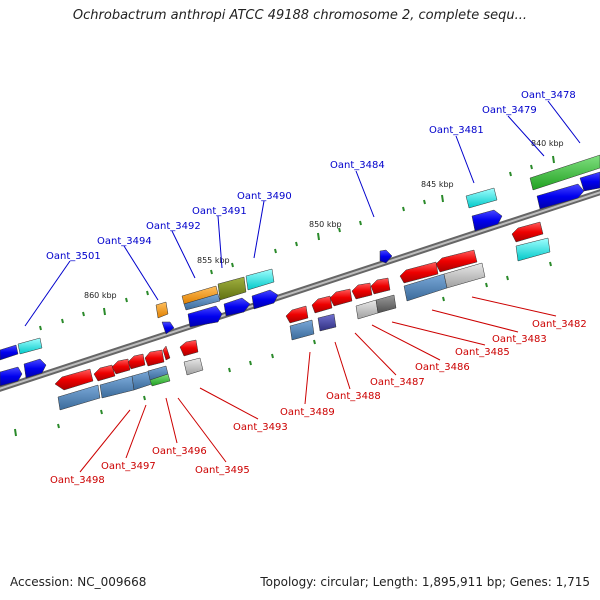 Image resolution: width=600 pixels, height=600 pixels. I want to click on gene-label-oant-3497: Oant_3497, so click(128, 466).